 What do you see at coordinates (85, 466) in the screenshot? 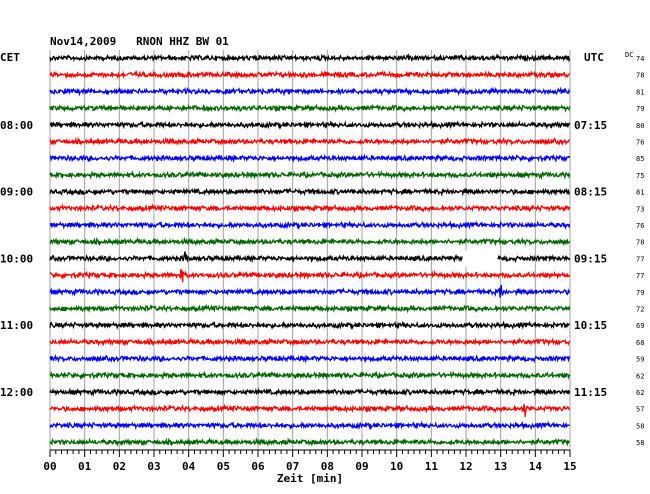
I see `x-tick-label: 01` at bounding box center [85, 466].